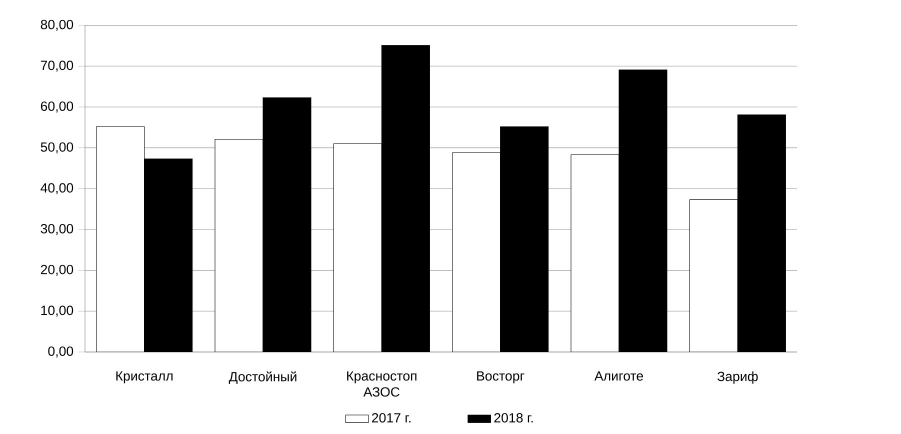 This screenshot has height=434, width=901. What do you see at coordinates (57, 270) in the screenshot?
I see `y-tick-label: 20,00` at bounding box center [57, 270].